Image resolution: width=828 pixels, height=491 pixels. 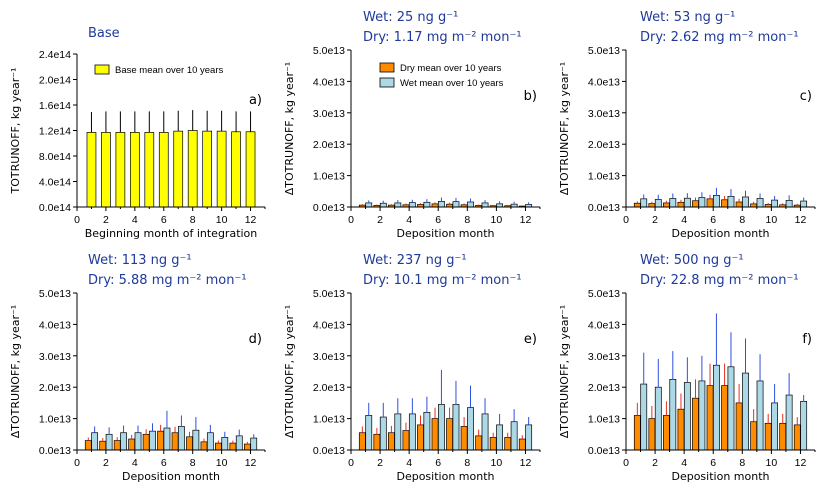 I want to click on bar-wet-m11, so click(x=789, y=204).